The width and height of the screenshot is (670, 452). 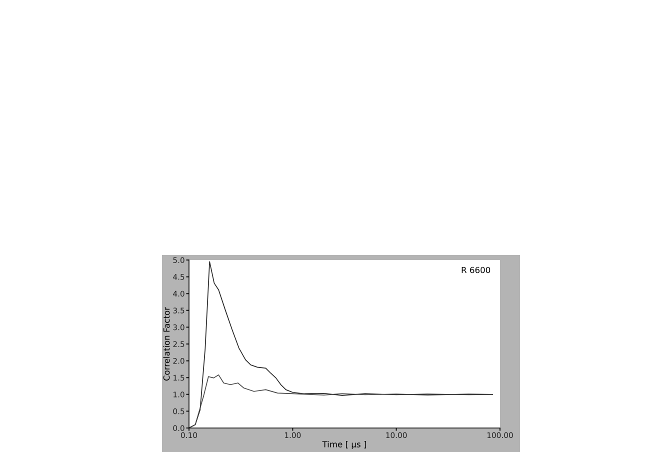 I want to click on x-axis-title: Time [ µs ], so click(x=344, y=445).